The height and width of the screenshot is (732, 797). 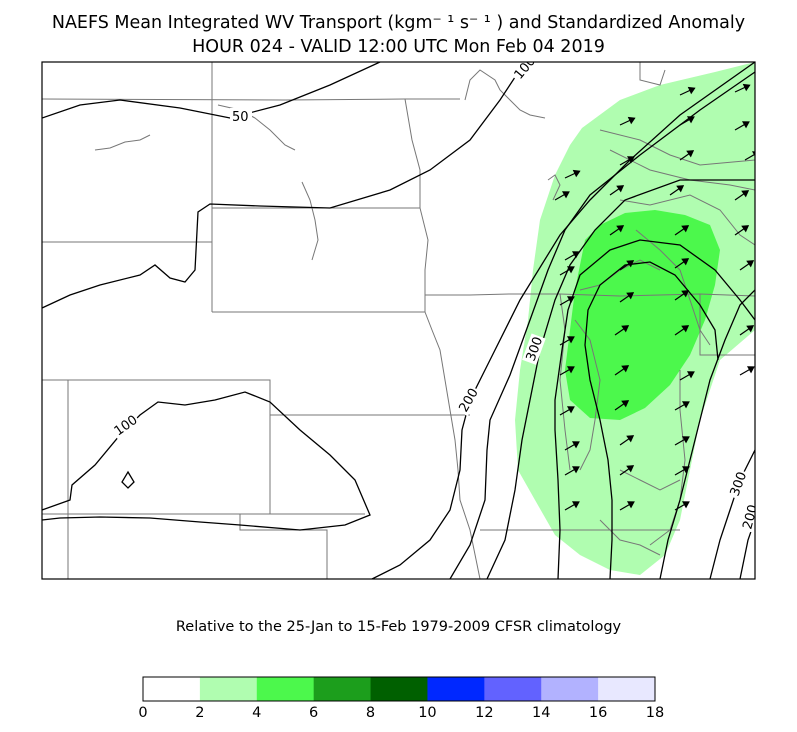 I want to click on contour-400-inner, so click(x=651, y=420).